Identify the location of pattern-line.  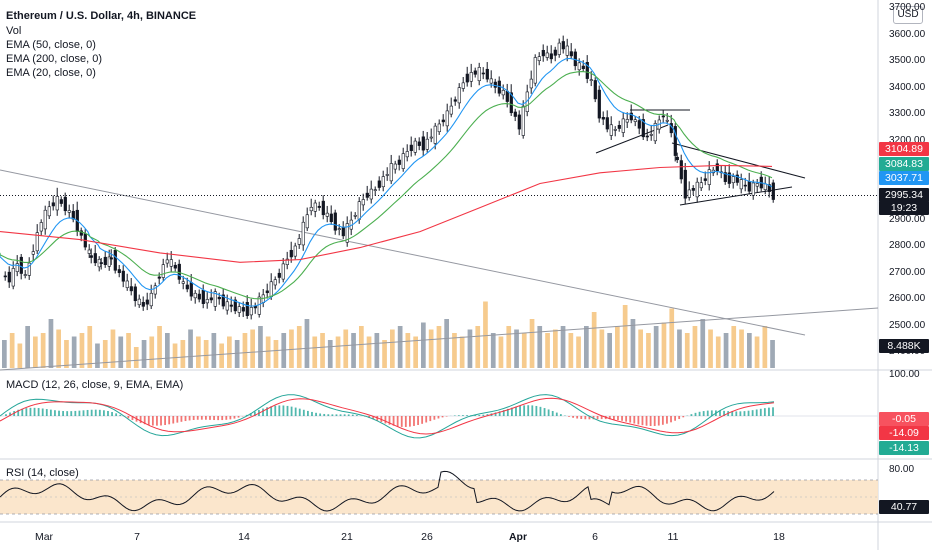
(738, 160).